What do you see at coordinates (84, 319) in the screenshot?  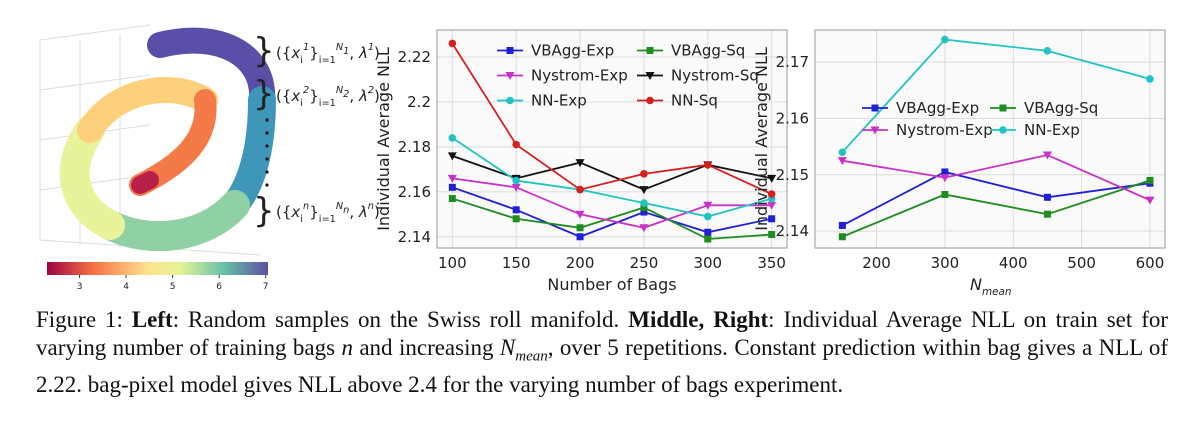 I see `caption-text: Figure 1:` at bounding box center [84, 319].